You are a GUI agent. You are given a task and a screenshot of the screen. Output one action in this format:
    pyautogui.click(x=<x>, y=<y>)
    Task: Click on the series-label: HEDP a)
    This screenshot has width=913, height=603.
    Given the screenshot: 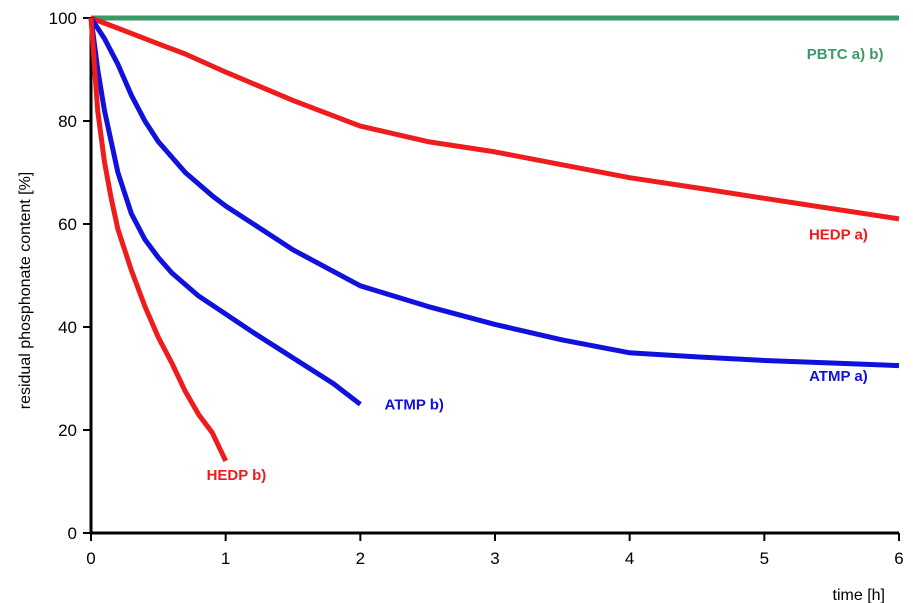 What is the action you would take?
    pyautogui.click(x=838, y=234)
    